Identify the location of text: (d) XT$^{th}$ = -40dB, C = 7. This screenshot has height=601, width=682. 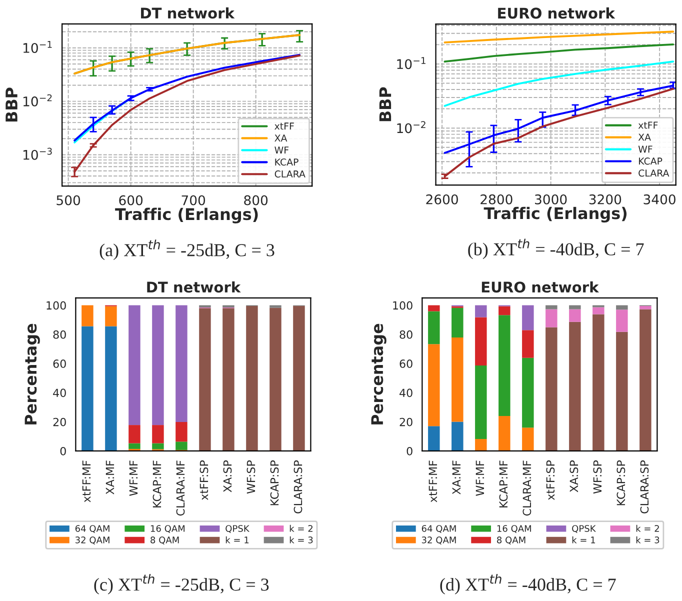
(528, 584).